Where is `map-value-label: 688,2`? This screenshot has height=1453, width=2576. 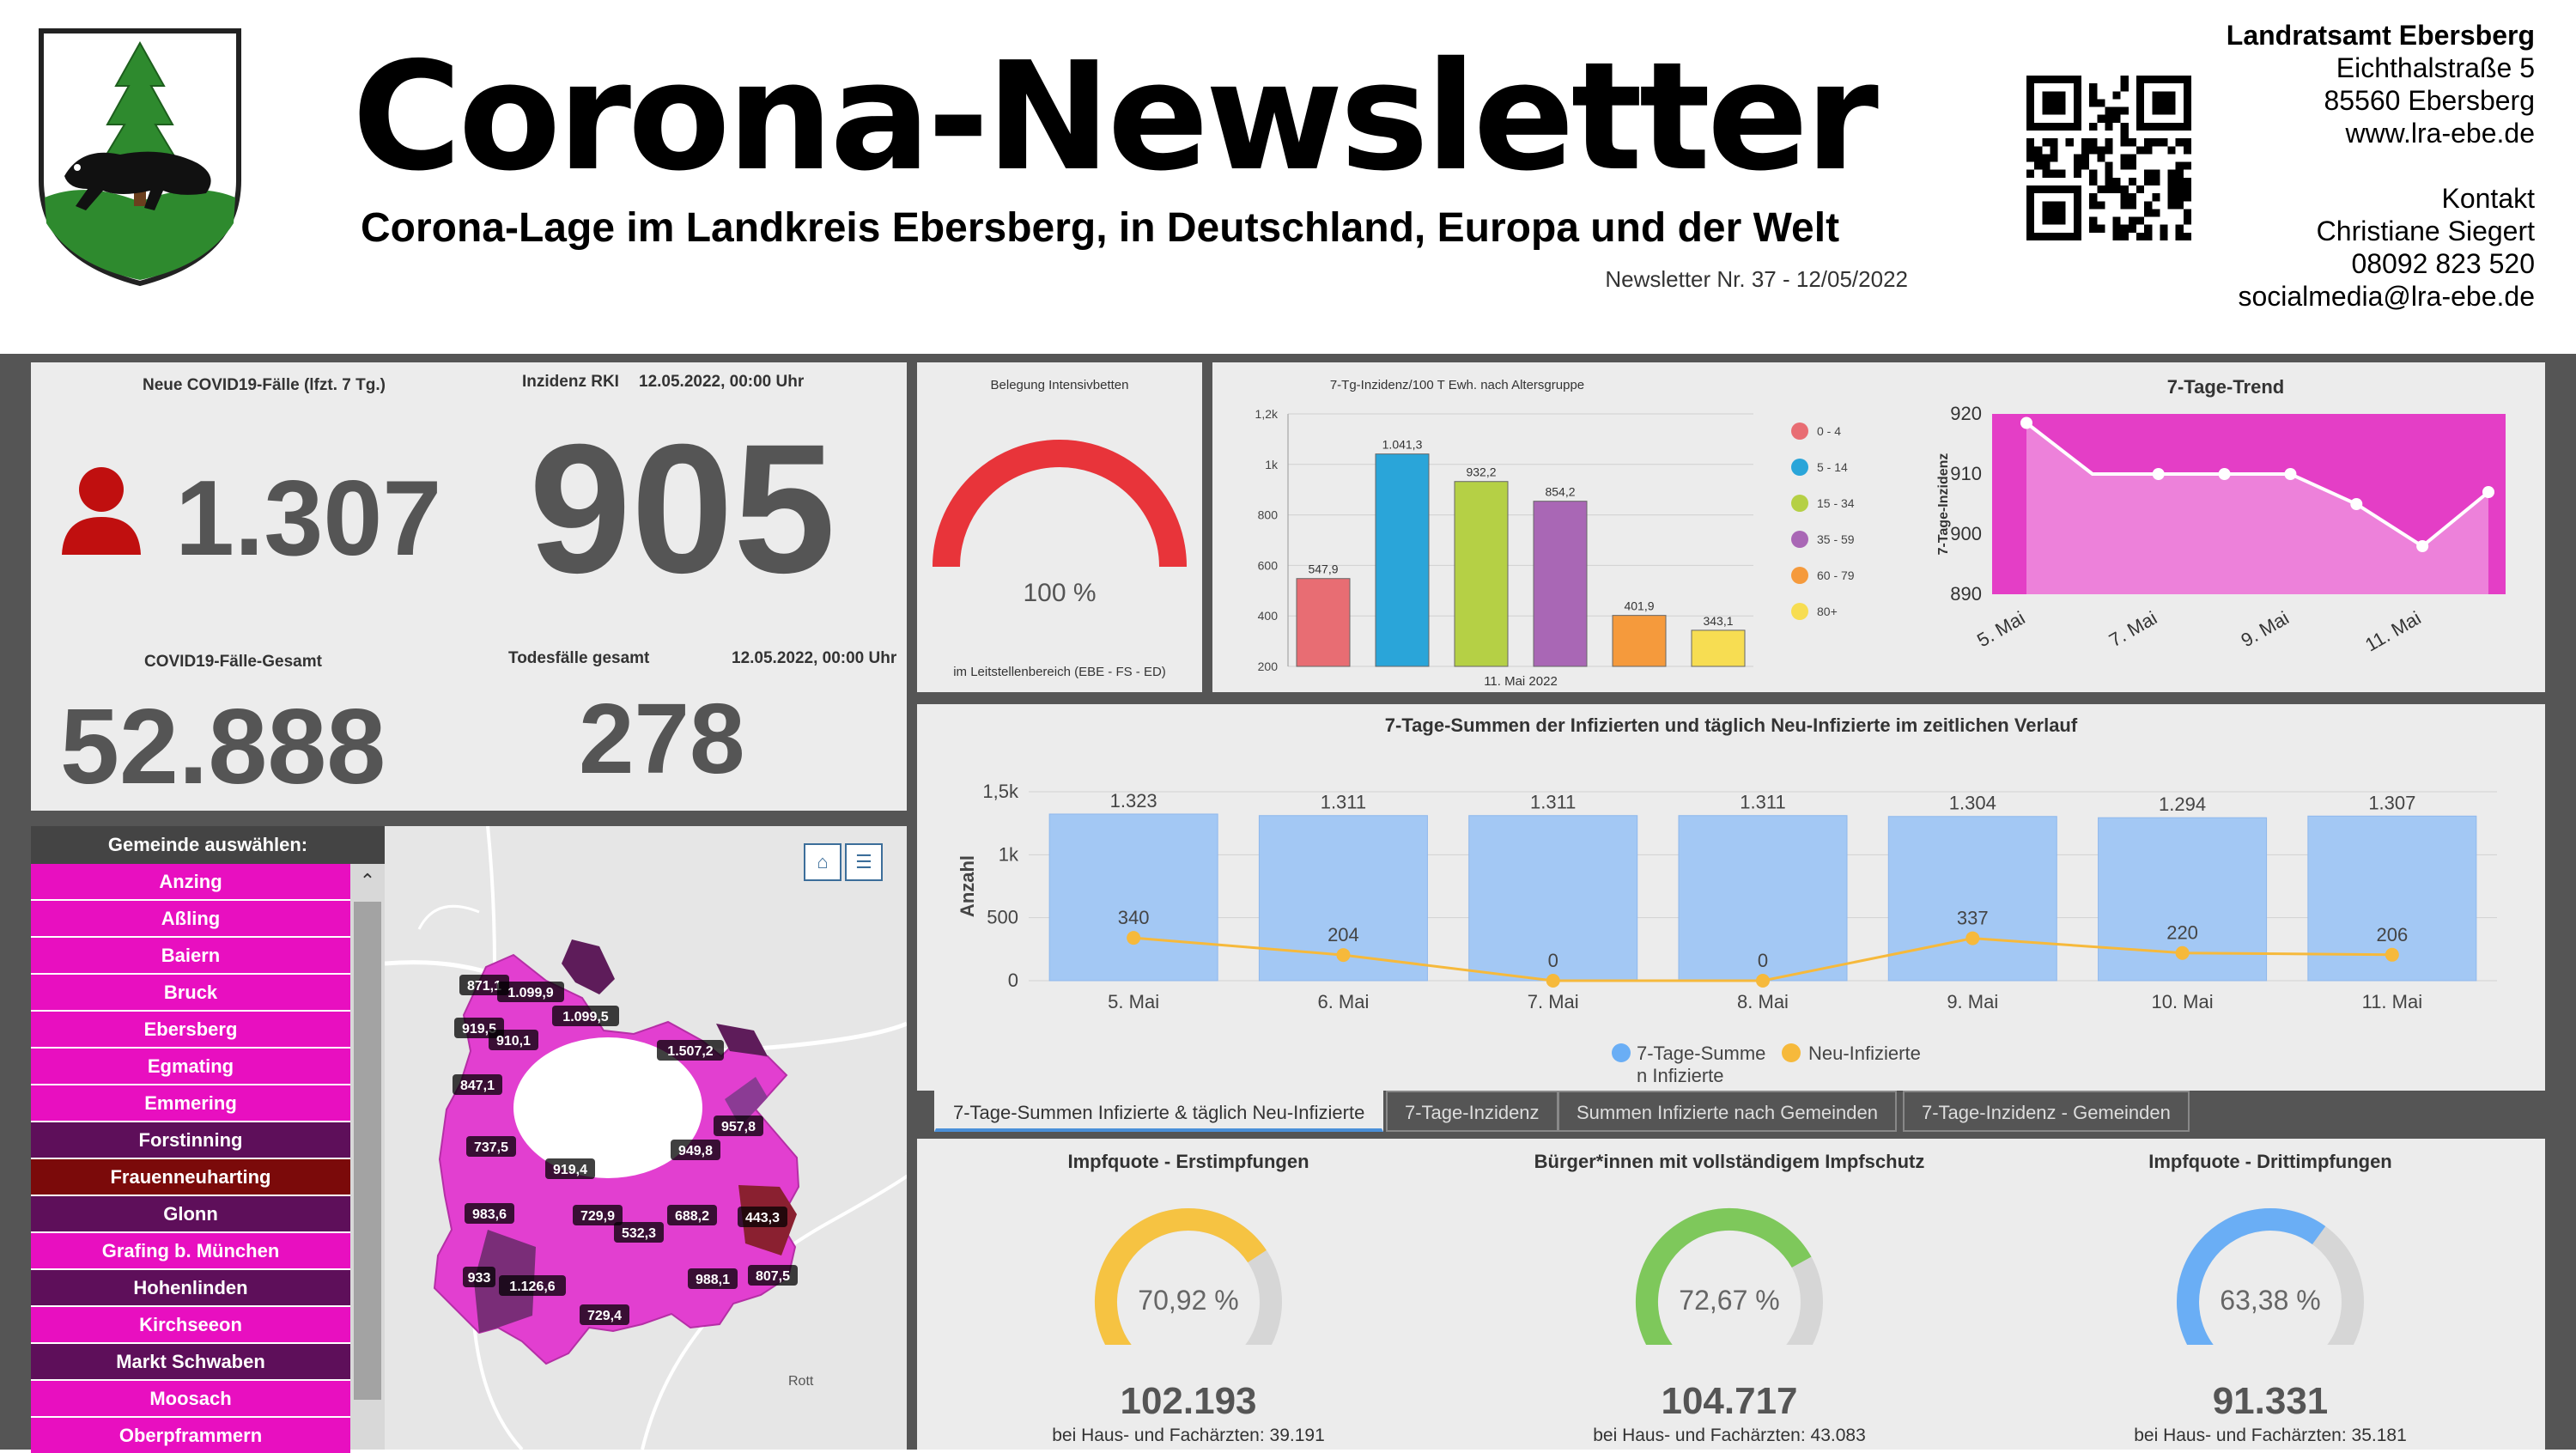 map-value-label: 688,2 is located at coordinates (692, 1217).